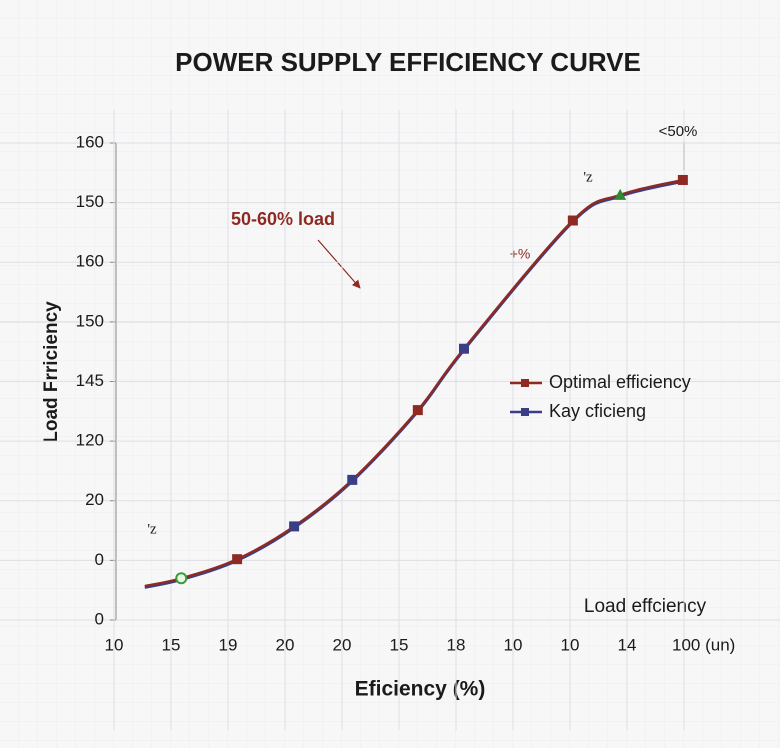 The height and width of the screenshot is (748, 780). What do you see at coordinates (283, 219) in the screenshot?
I see `annotation: 50-60% load` at bounding box center [283, 219].